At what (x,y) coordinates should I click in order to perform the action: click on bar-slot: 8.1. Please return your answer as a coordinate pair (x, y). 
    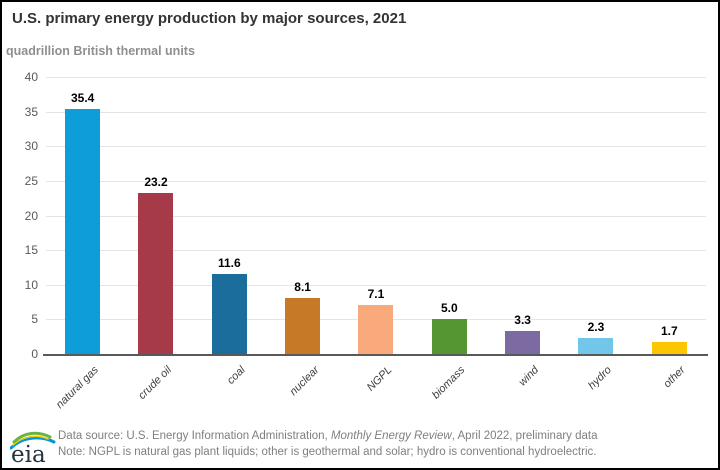
    Looking at the image, I should click on (302, 215).